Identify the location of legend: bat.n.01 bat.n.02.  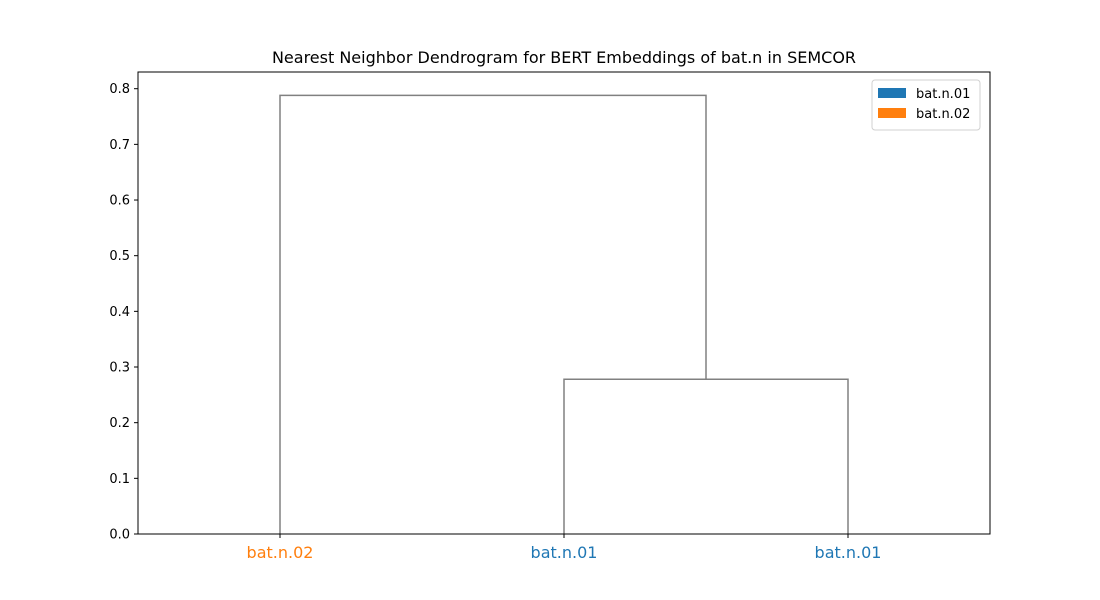
(926, 105).